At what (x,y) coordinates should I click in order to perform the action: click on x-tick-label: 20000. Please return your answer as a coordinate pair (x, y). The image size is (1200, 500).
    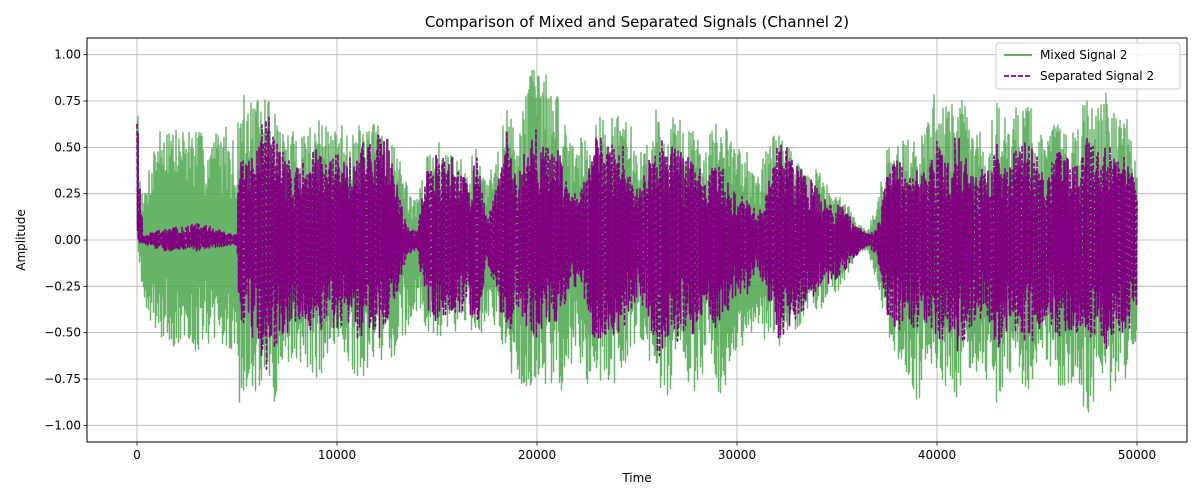
    Looking at the image, I should click on (537, 455).